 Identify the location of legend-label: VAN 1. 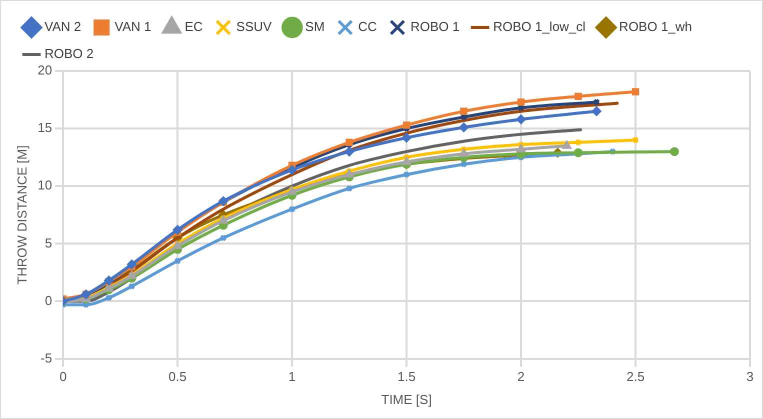
(133, 26).